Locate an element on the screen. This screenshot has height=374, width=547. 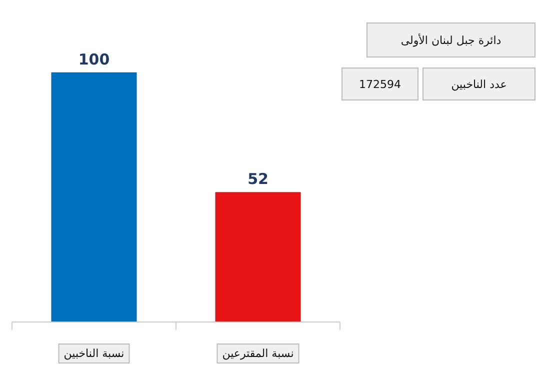
x-tick-label: نسبة المقترعين is located at coordinates (258, 353).